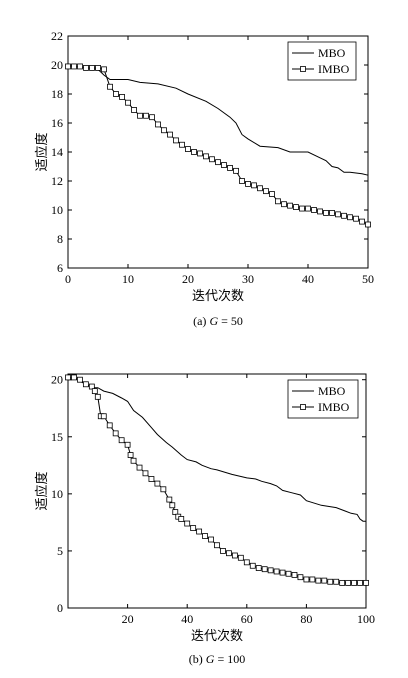 The width and height of the screenshot is (408, 678). I want to click on y-tick-label: 8, so click(60, 239).